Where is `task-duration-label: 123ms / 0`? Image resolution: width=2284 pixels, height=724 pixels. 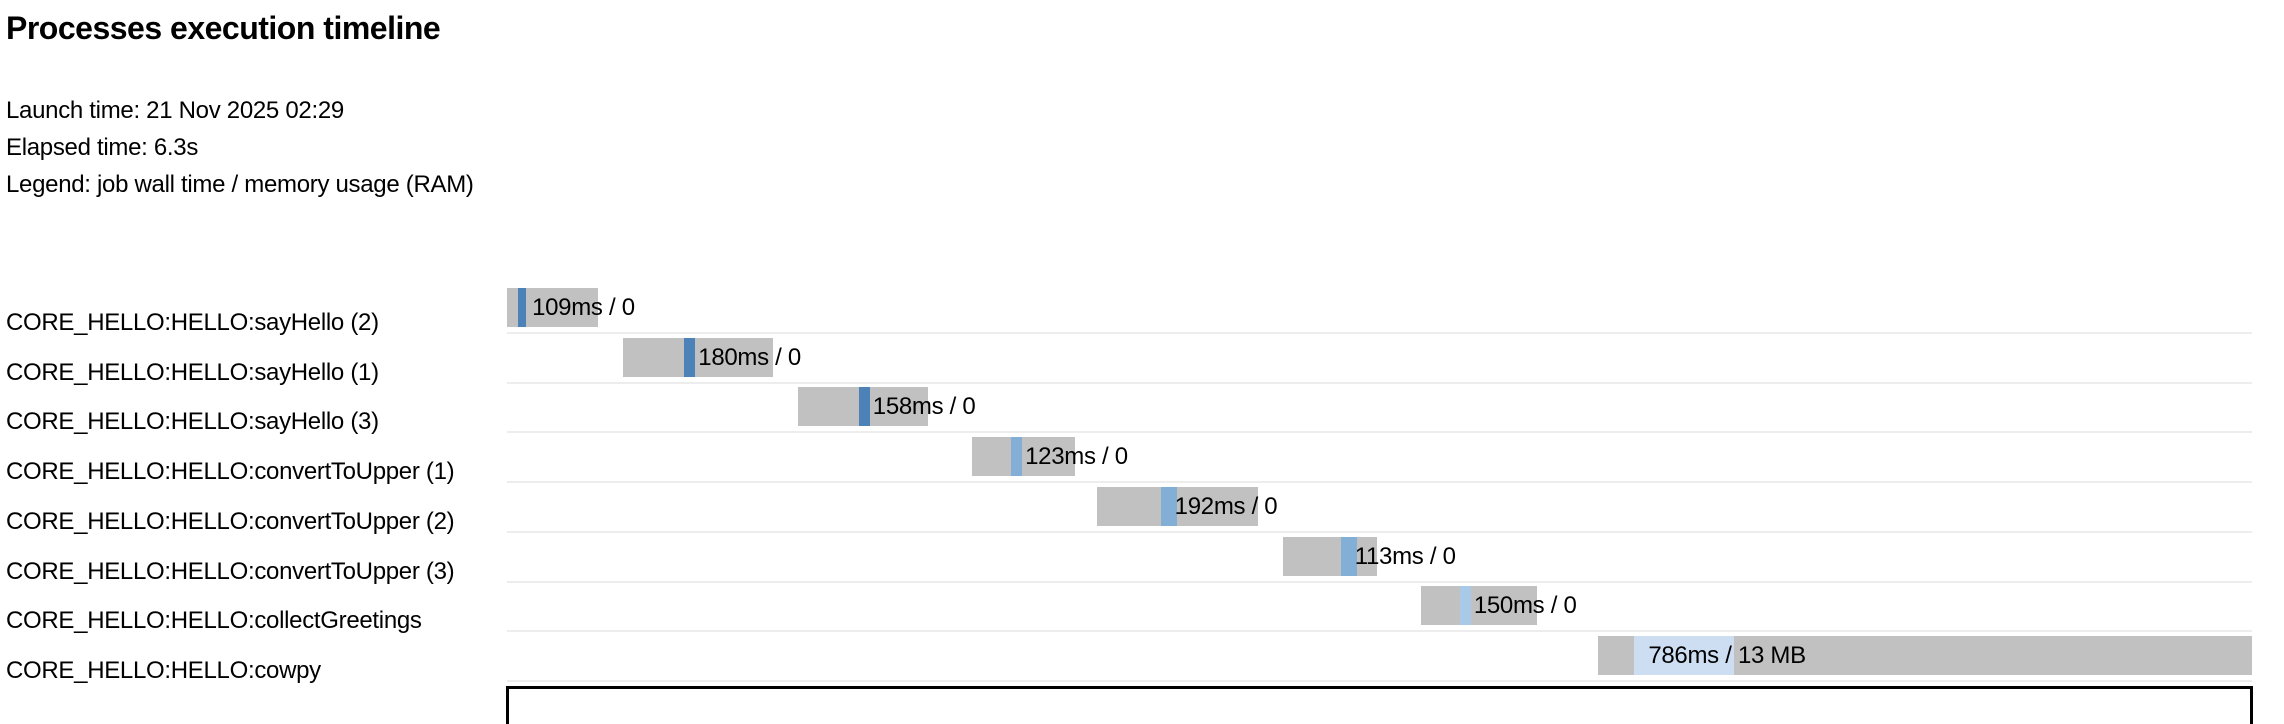
task-duration-label: 123ms / 0 is located at coordinates (1076, 457).